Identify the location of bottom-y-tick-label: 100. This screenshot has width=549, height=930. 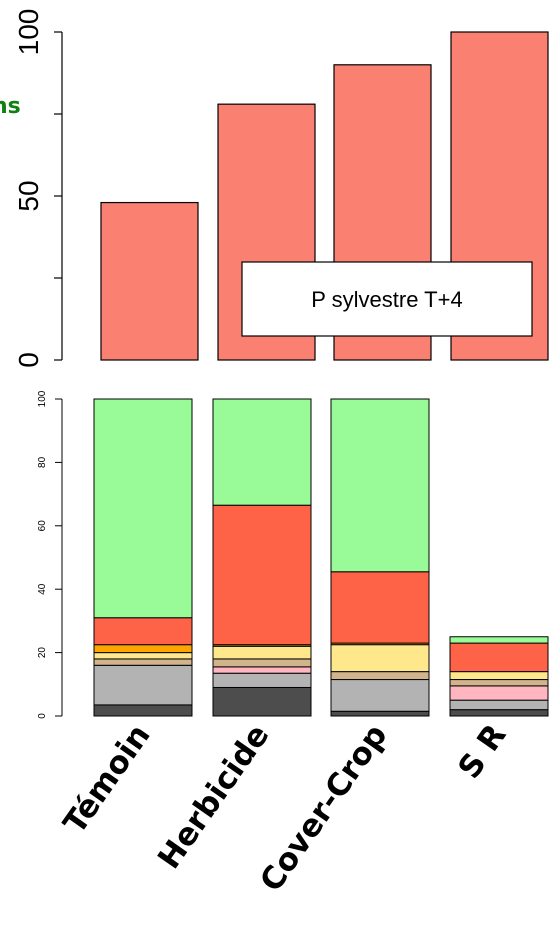
(42, 398).